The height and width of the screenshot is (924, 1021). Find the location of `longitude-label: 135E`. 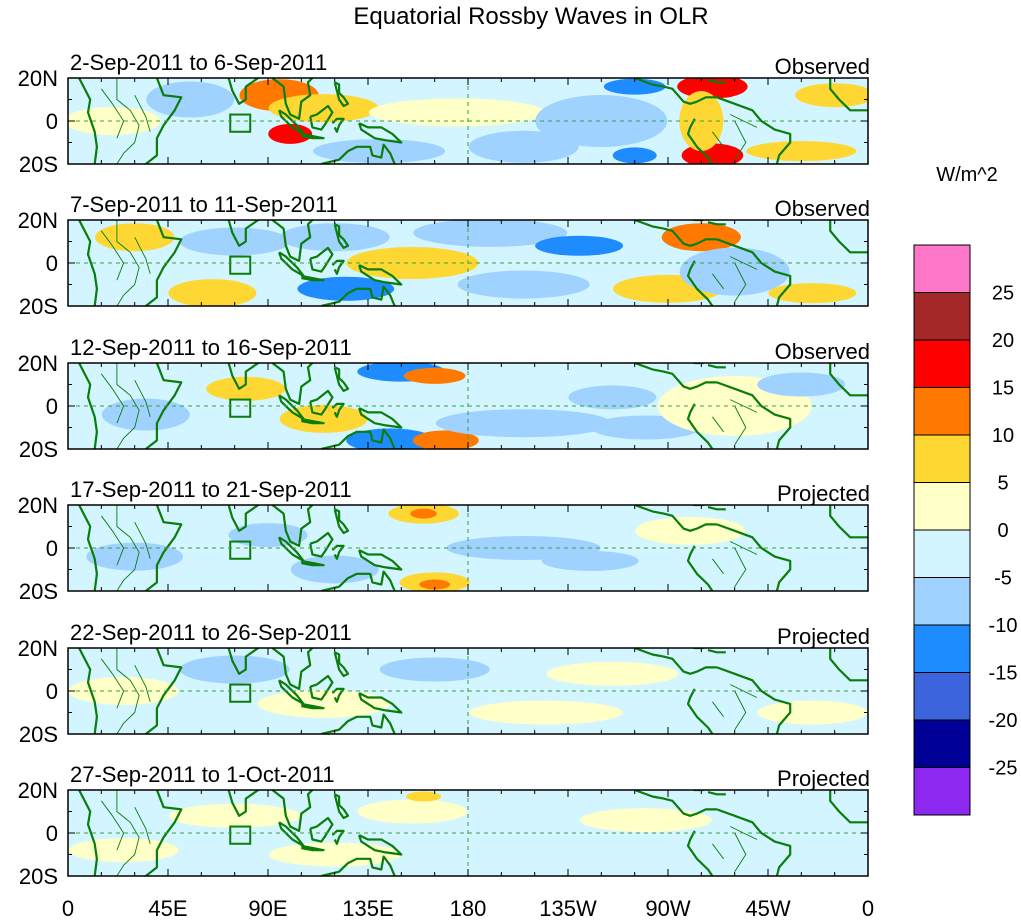

longitude-label: 135E is located at coordinates (367, 908).